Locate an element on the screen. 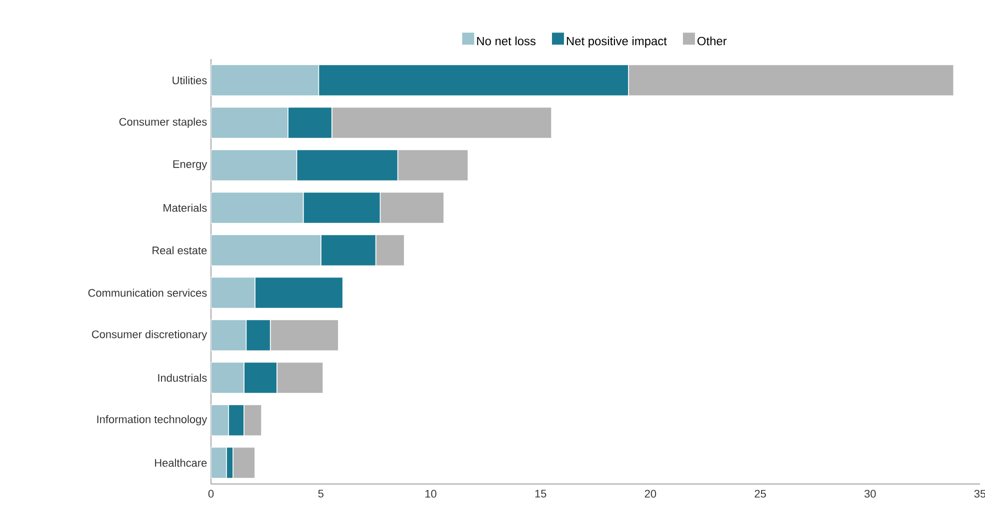  legend-label: Net positive impact is located at coordinates (616, 42).